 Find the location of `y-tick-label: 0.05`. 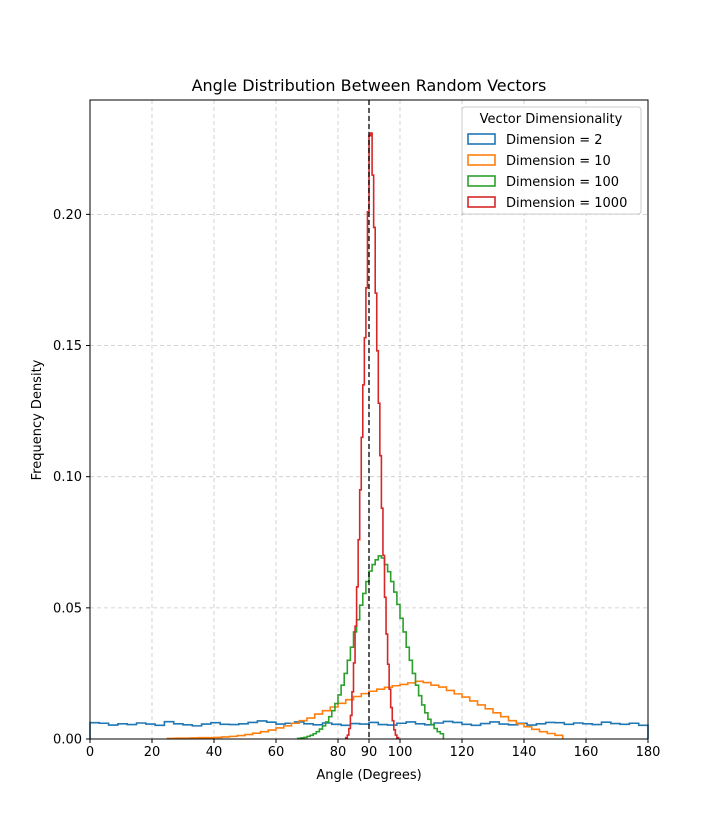

y-tick-label: 0.05 is located at coordinates (67, 608).